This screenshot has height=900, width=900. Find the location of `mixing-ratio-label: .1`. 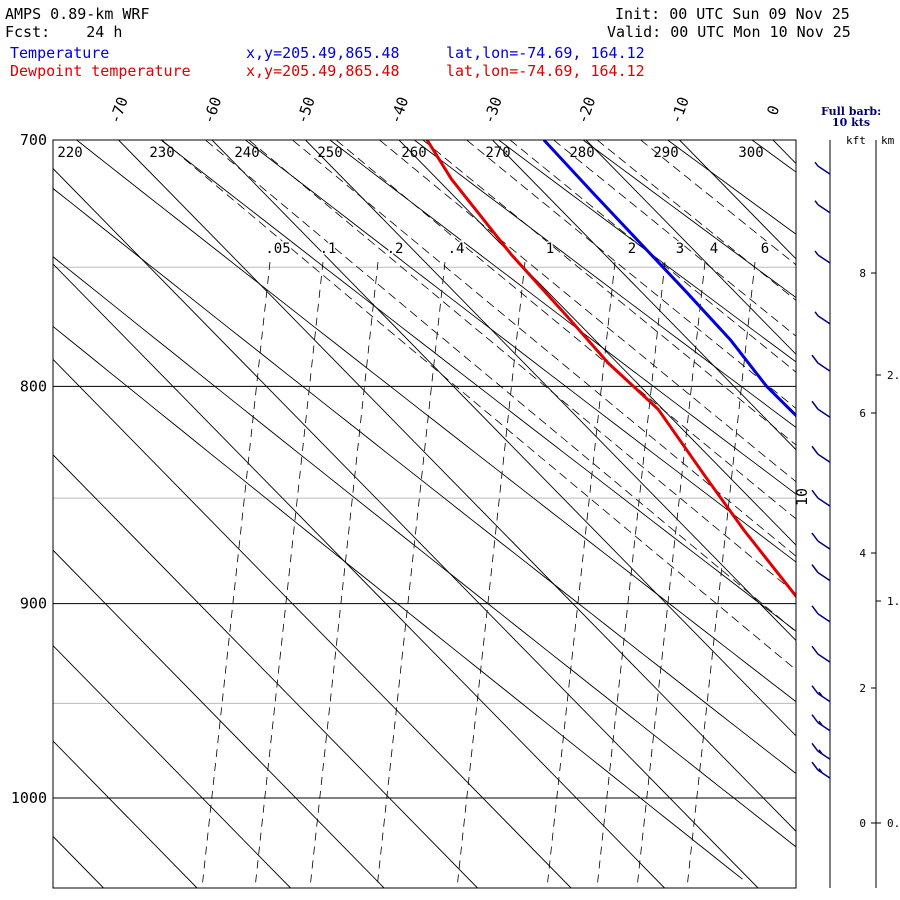

mixing-ratio-label: .1 is located at coordinates (328, 249).